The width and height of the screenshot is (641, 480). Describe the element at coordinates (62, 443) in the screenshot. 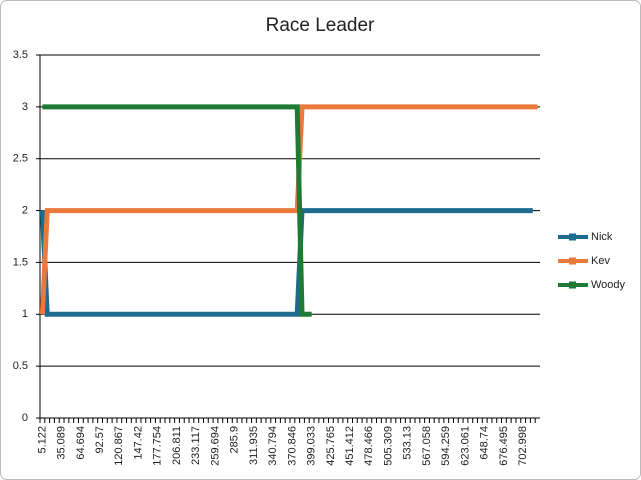

I see `x-tick-label: 35.089` at that location.